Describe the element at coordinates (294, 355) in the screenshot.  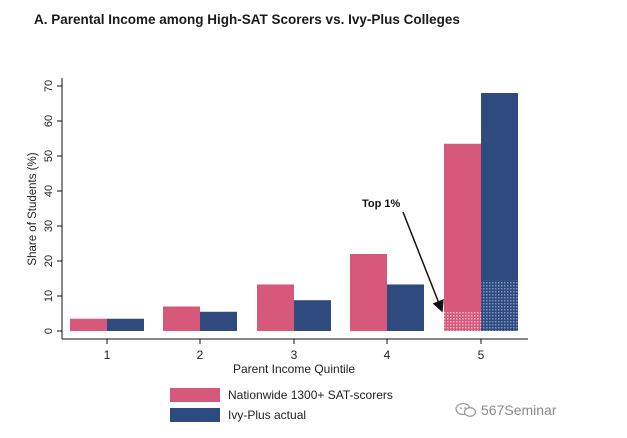
I see `x-tick-label-3: 3` at that location.